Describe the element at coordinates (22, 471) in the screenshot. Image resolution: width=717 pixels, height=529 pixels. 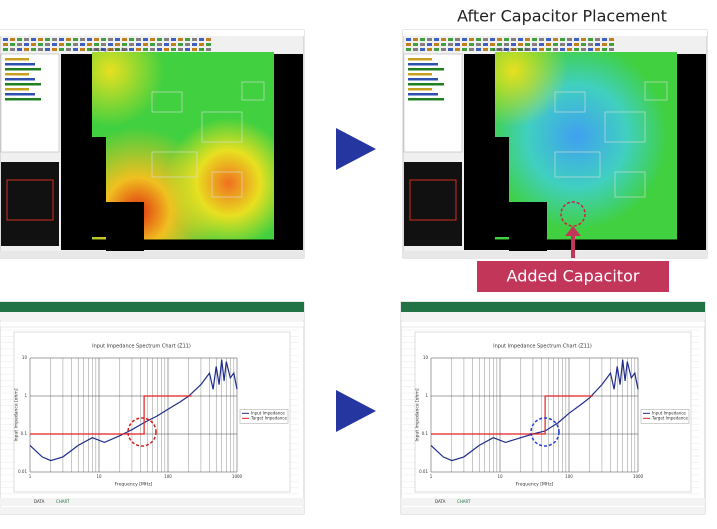
I see `y-tick-label: 0.01` at that location.